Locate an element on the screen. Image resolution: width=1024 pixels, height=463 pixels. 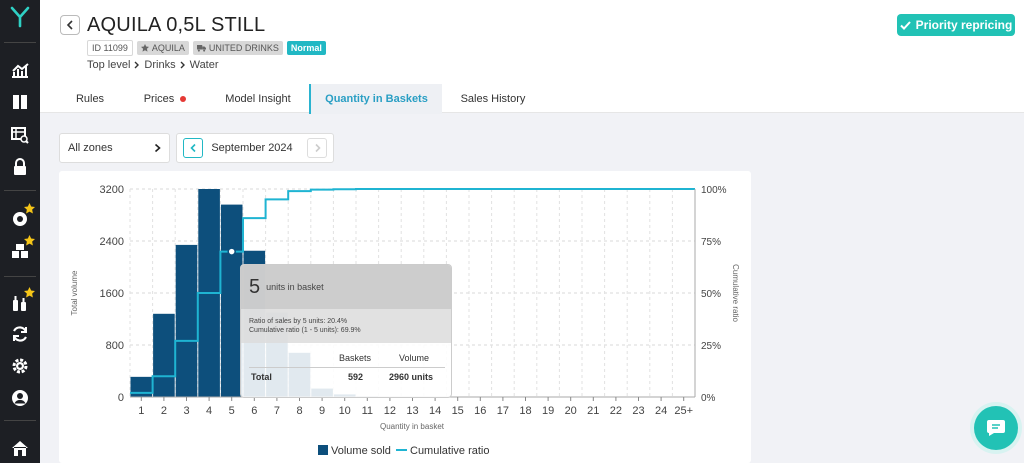
tooltip-divider is located at coordinates (347, 367).